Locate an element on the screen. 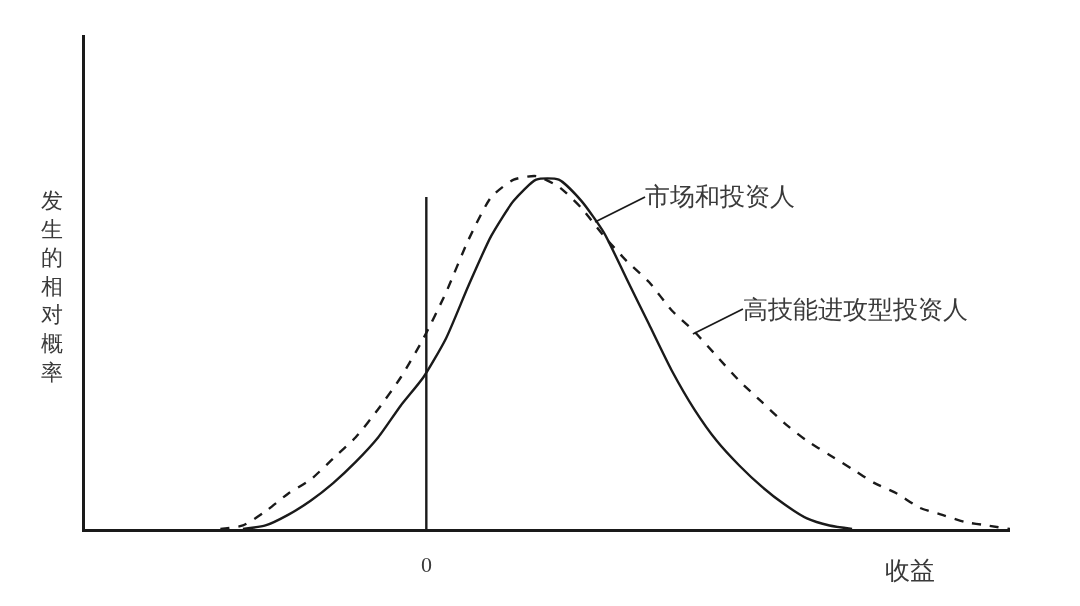  y-axis-title: 发生的相对概率 is located at coordinates (52, 286).